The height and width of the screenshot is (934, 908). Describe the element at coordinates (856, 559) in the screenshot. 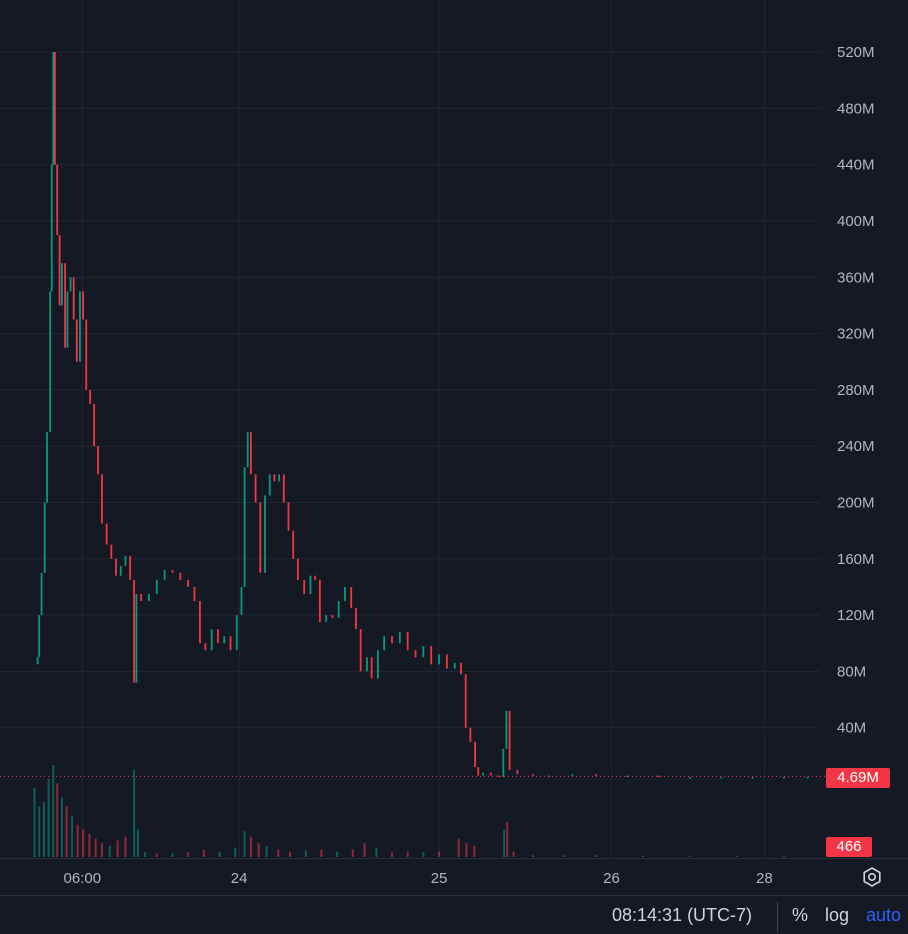

I see `y-tick-label: 160M` at that location.